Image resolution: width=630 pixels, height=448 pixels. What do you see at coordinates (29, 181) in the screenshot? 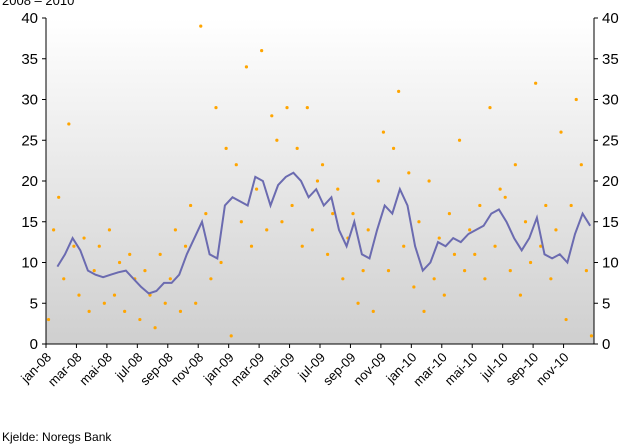
I see `y-tick-label: 20` at bounding box center [29, 181].